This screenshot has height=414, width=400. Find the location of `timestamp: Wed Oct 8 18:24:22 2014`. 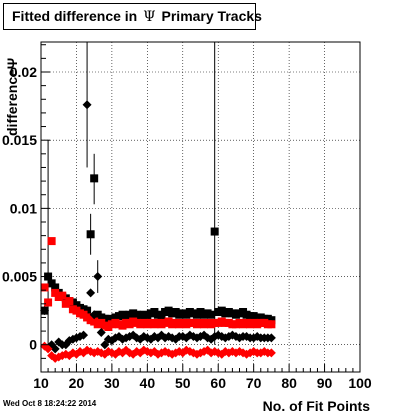

timestamp: Wed Oct 8 18:24:22 2014 is located at coordinates (50, 403).